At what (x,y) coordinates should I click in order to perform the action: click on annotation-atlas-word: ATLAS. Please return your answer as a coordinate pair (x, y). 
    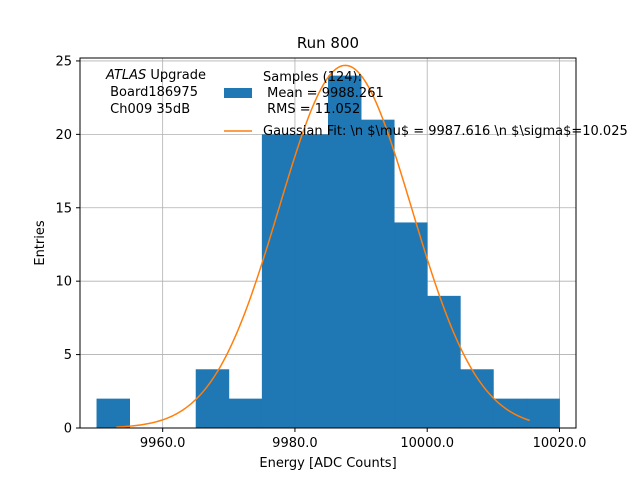
    Looking at the image, I should click on (125, 75).